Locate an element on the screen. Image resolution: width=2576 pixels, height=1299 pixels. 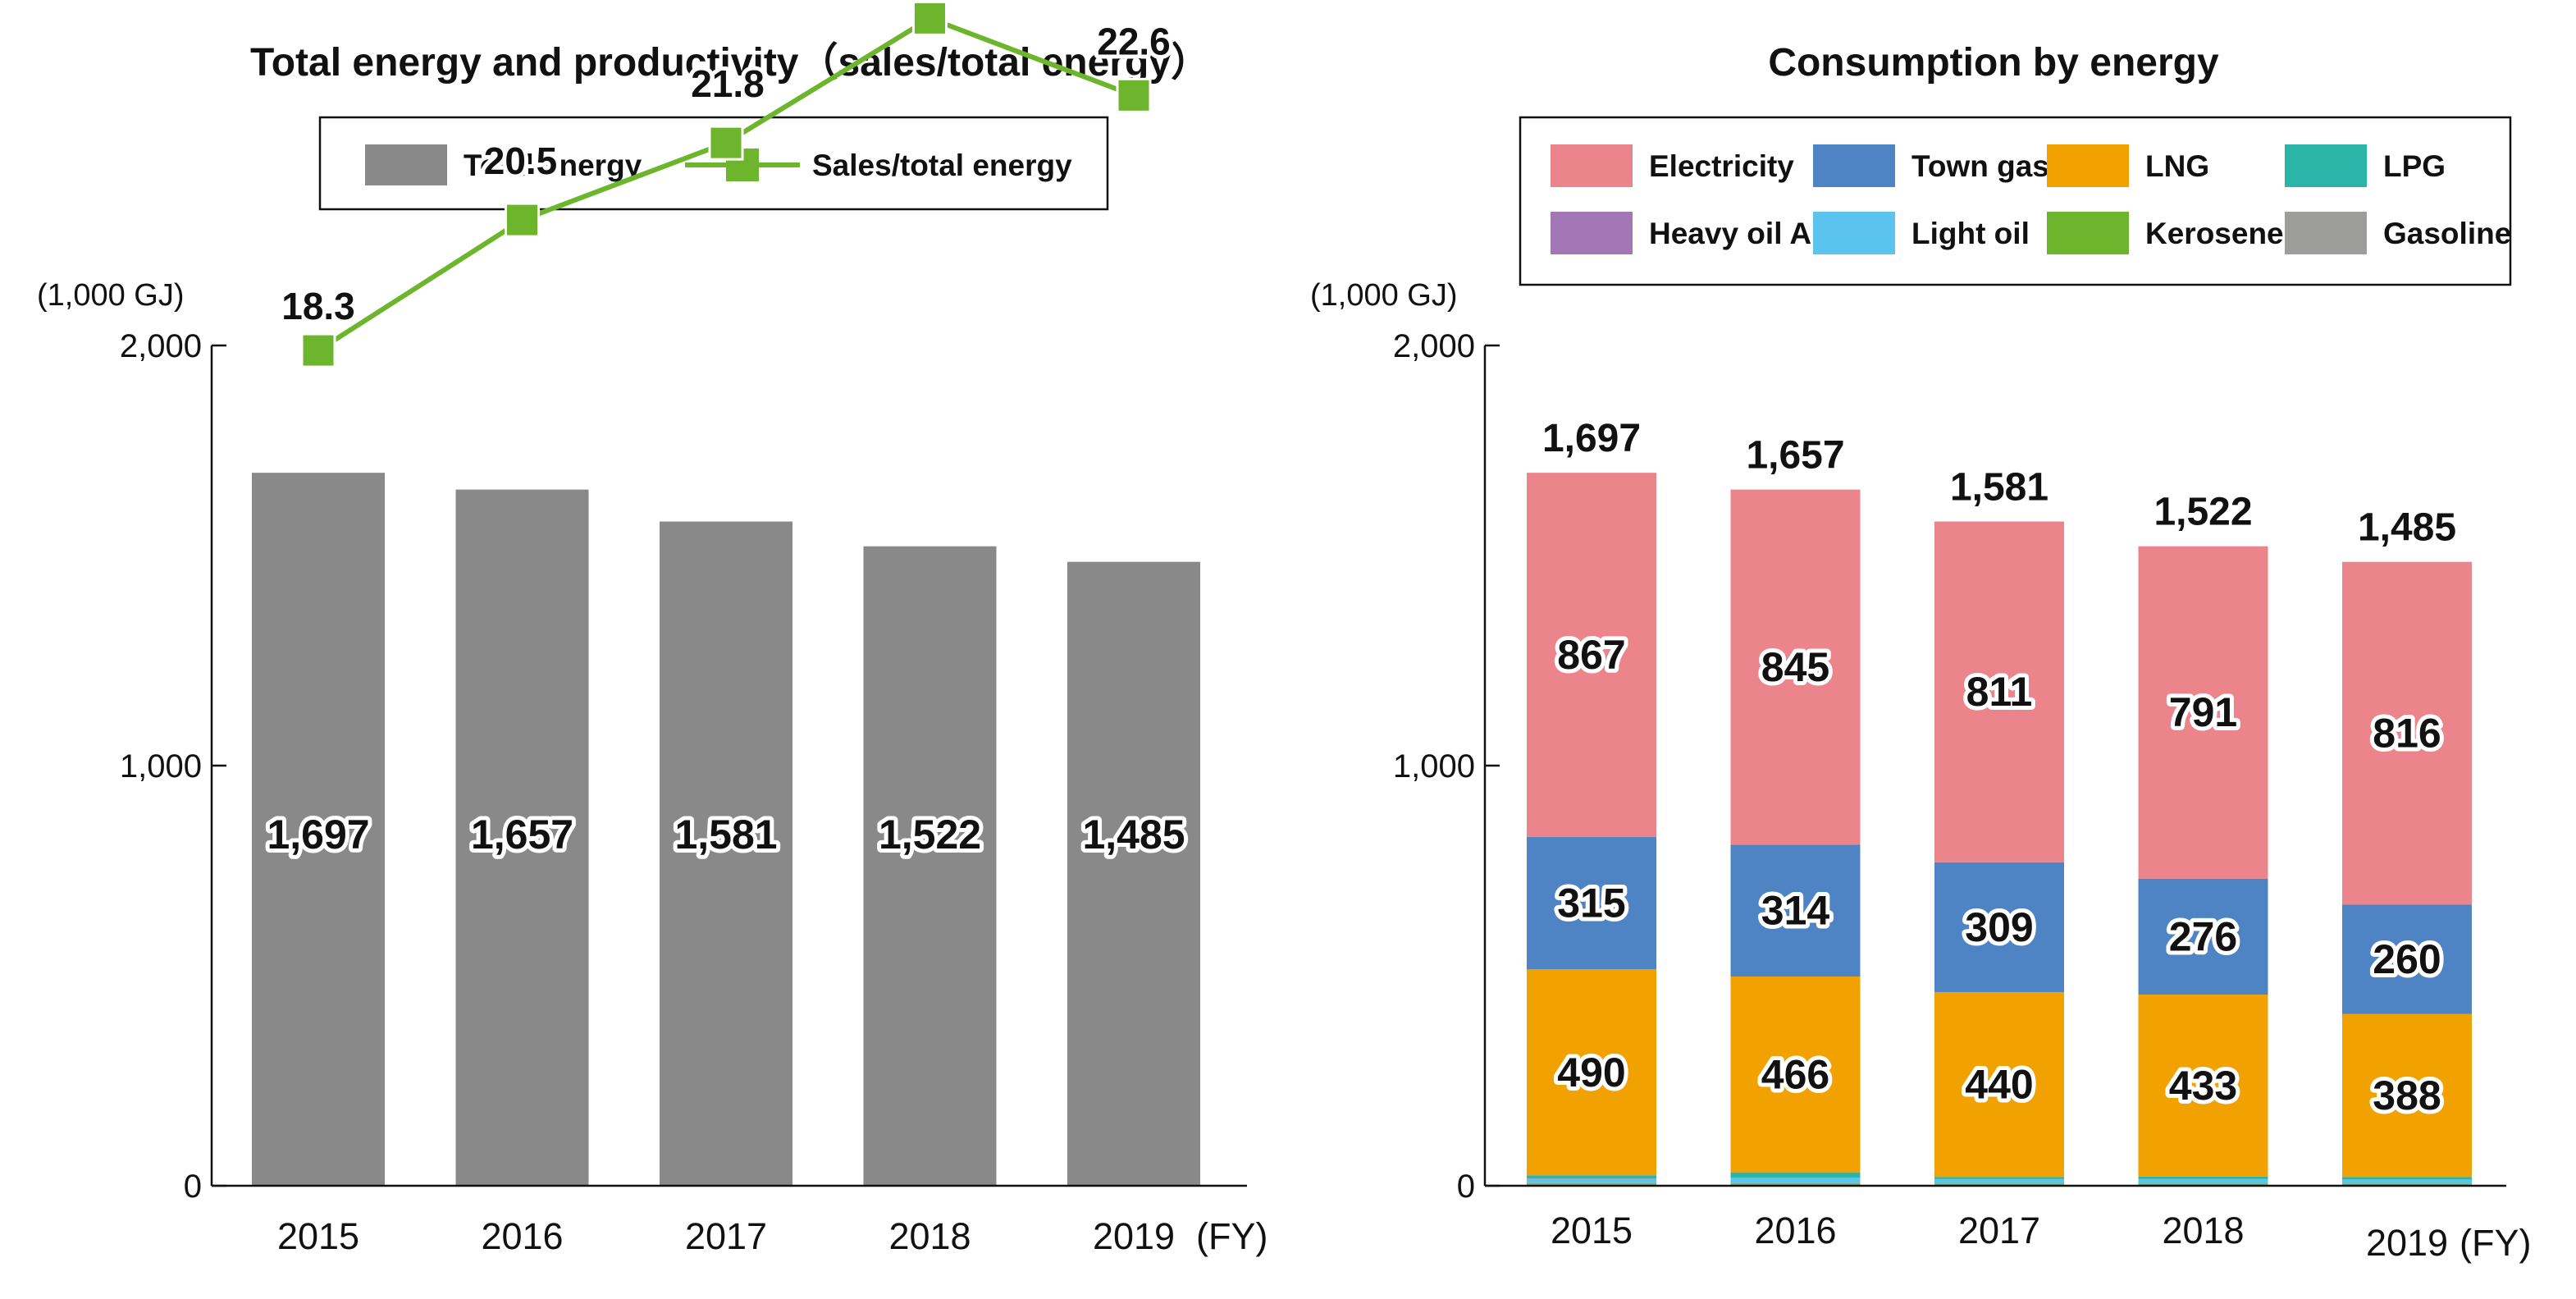
segment-gasoline is located at coordinates (1592, 1184).